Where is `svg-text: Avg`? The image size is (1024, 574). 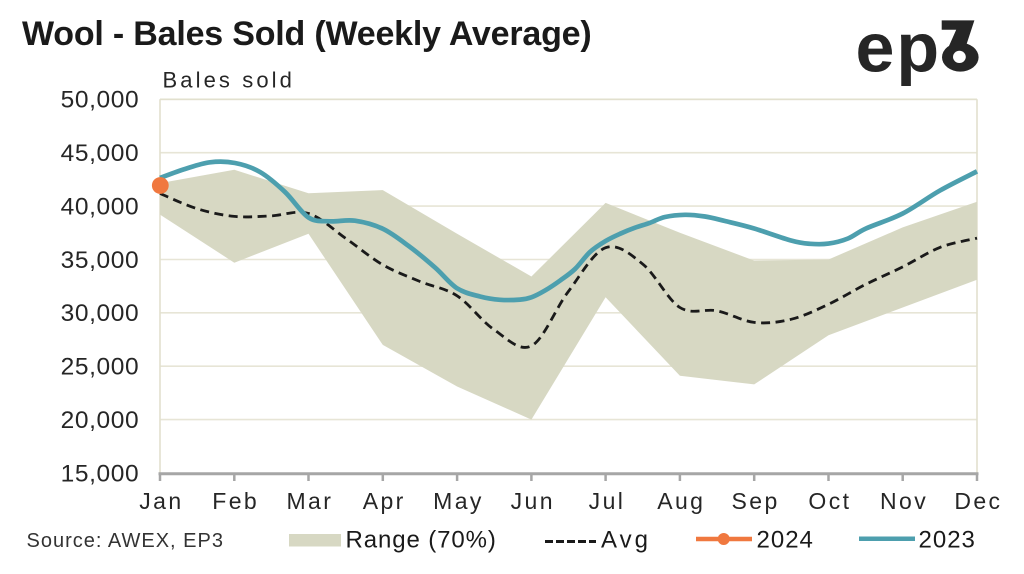 svg-text: Avg is located at coordinates (626, 539).